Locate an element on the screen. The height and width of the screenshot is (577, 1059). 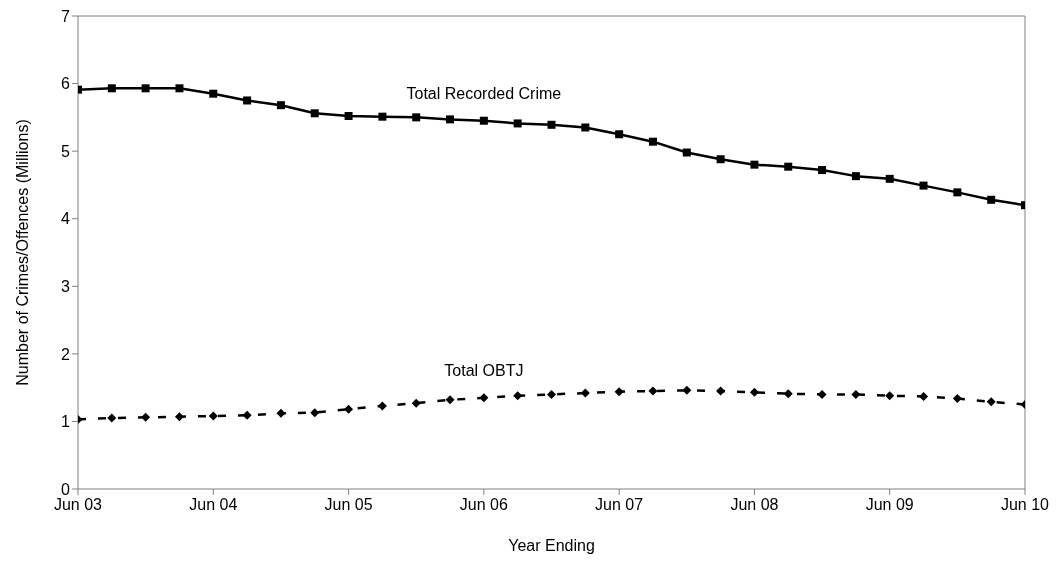
x-tick-label: Jun 07 is located at coordinates (619, 505).